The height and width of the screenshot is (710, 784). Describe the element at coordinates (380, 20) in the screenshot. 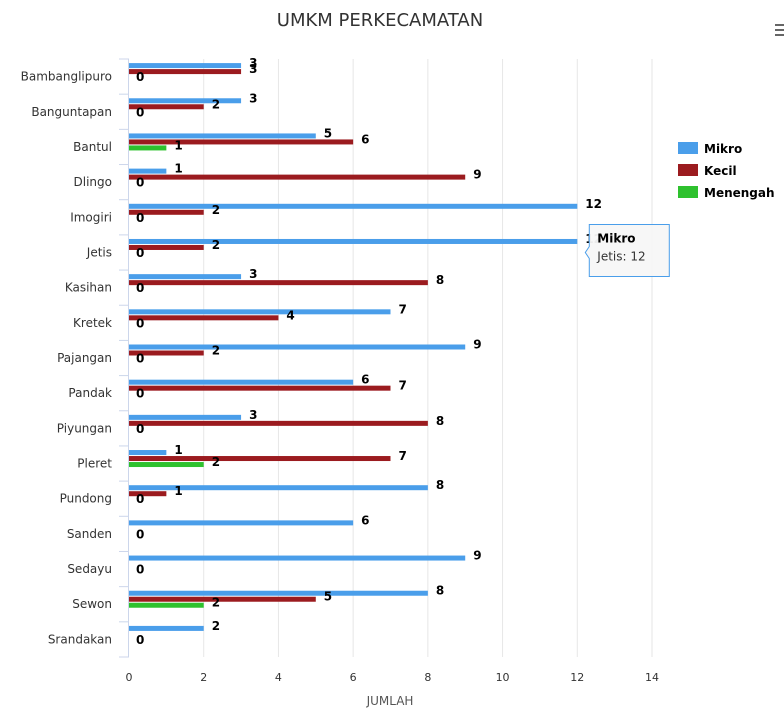

I see `chart-title: UMKM PERKECAMATAN` at that location.